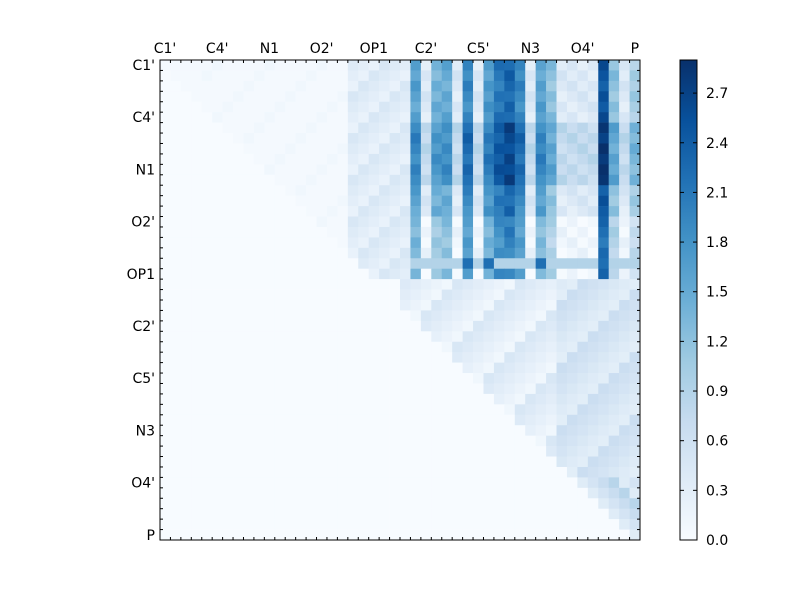 Image resolution: width=800 pixels, height=600 pixels. Describe the element at coordinates (717, 94) in the screenshot. I see `colorbar-tick-label: 2.7` at that location.